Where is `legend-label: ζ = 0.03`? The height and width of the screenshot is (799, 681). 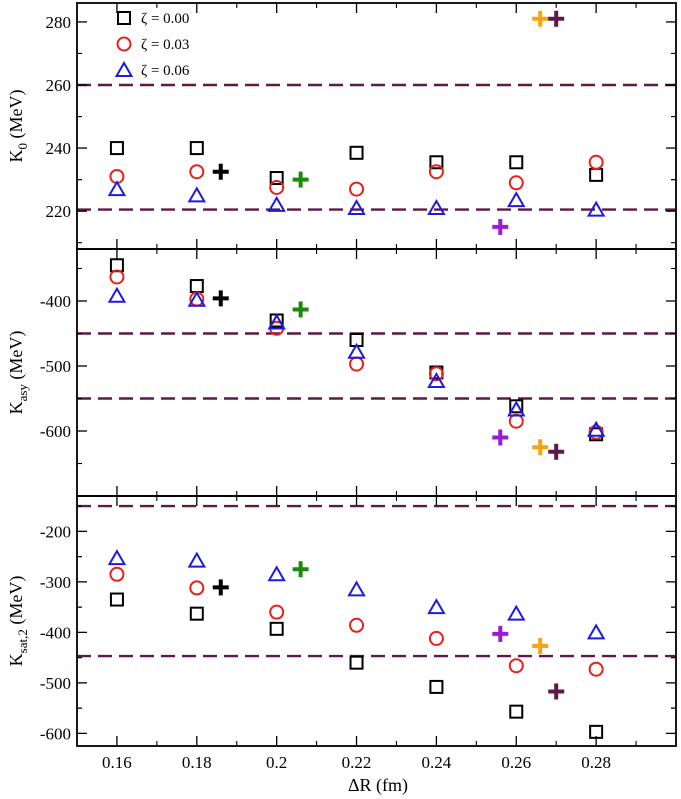 legend-label: ζ = 0.03 is located at coordinates (165, 45).